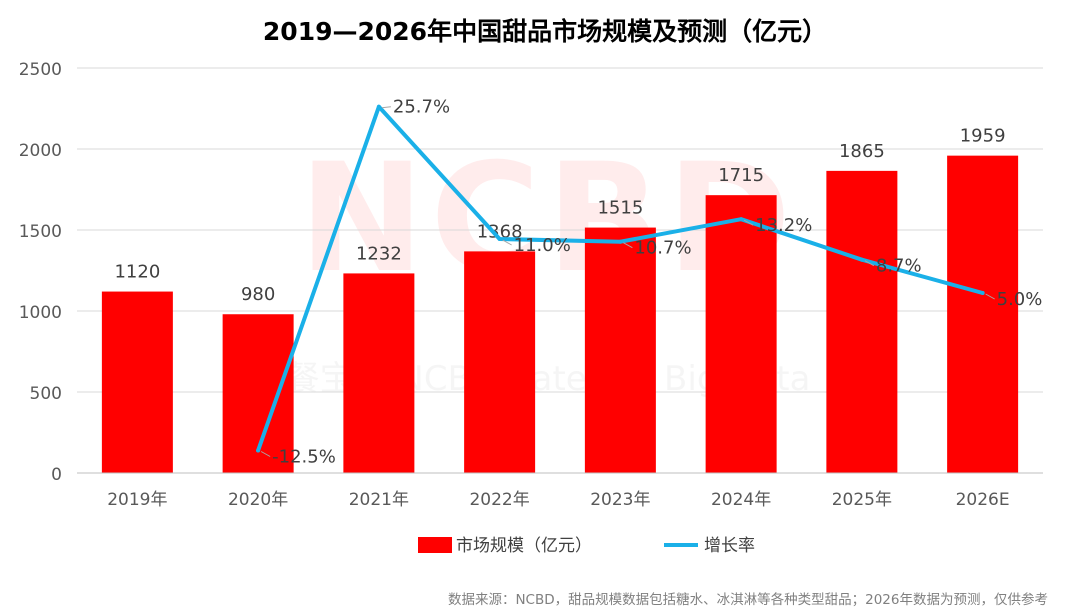  I want to click on y-tick-label: 2000, so click(40, 151).